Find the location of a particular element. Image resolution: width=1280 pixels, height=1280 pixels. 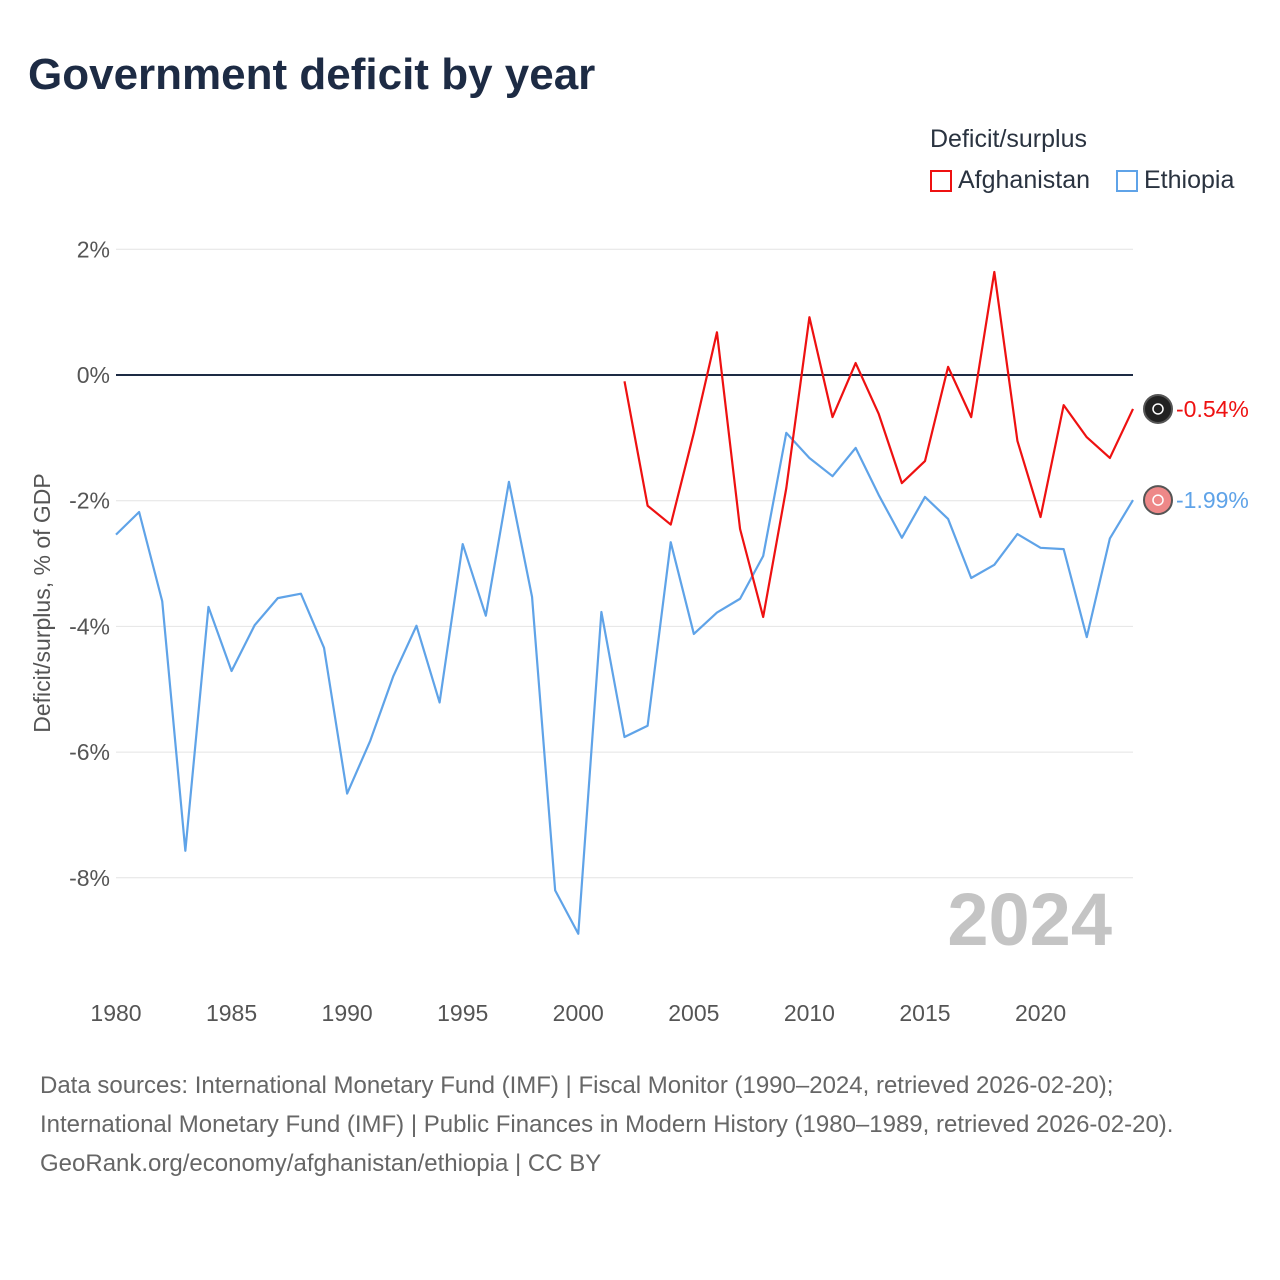

end-value-label: -1.99% is located at coordinates (1212, 500).